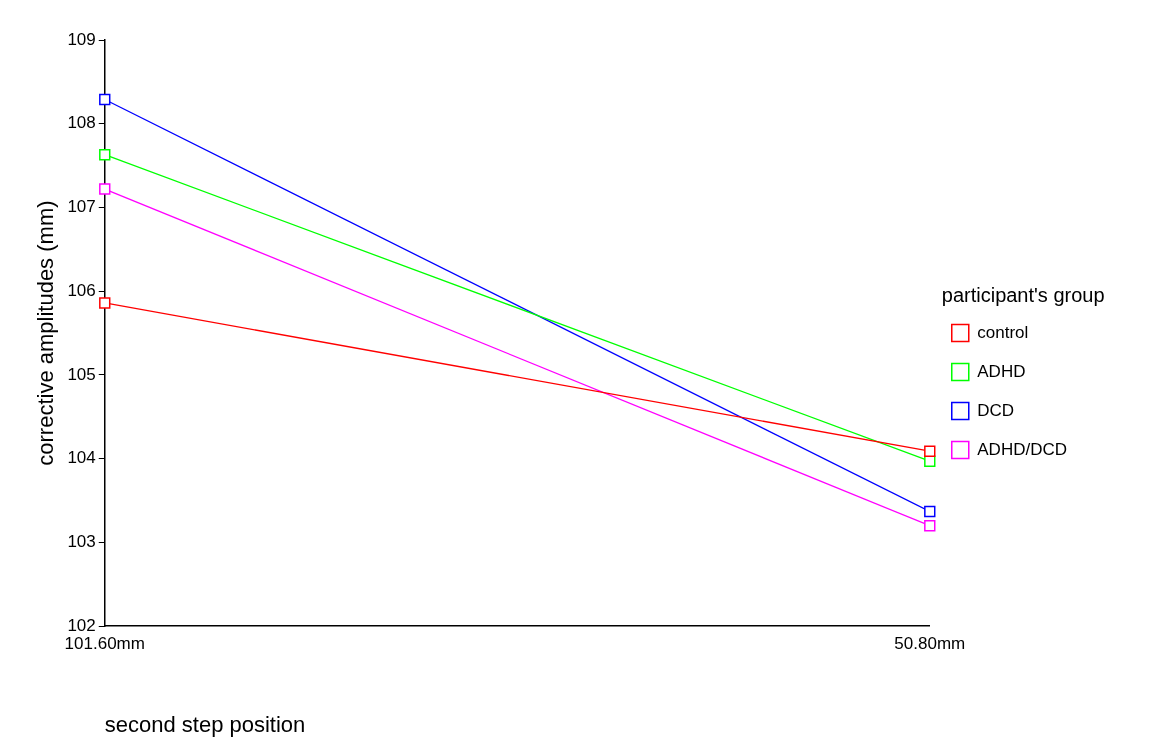 The width and height of the screenshot is (1167, 753). I want to click on y-tick-label: 104, so click(81, 458).